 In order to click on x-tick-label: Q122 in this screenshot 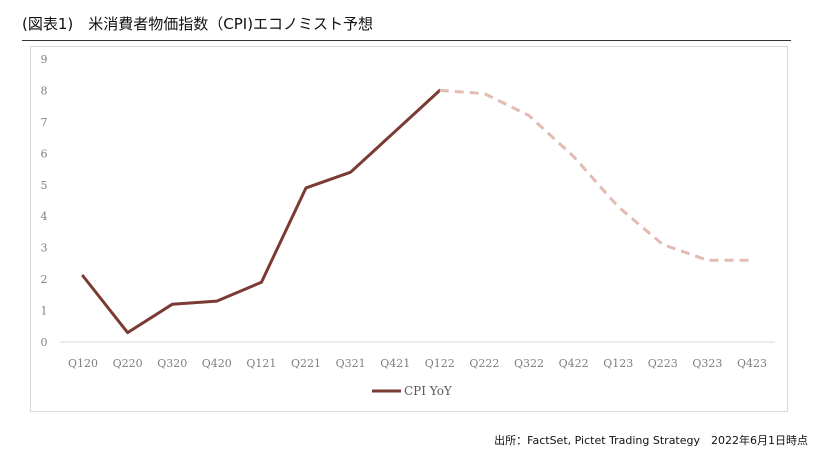, I will do `click(440, 363)`.